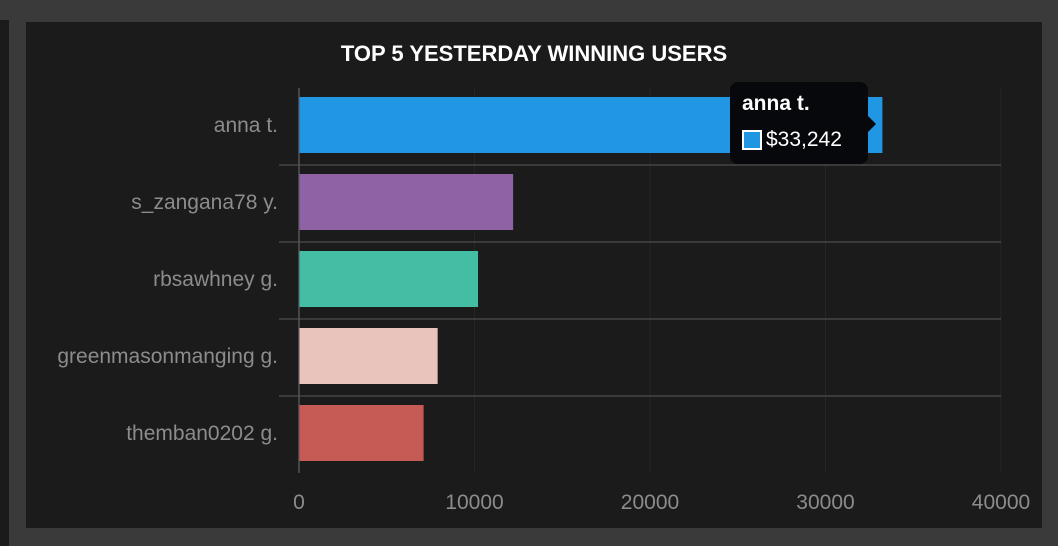  I want to click on x-axis-ticks: 0 10000 20000 30000 40000, so click(661, 502).